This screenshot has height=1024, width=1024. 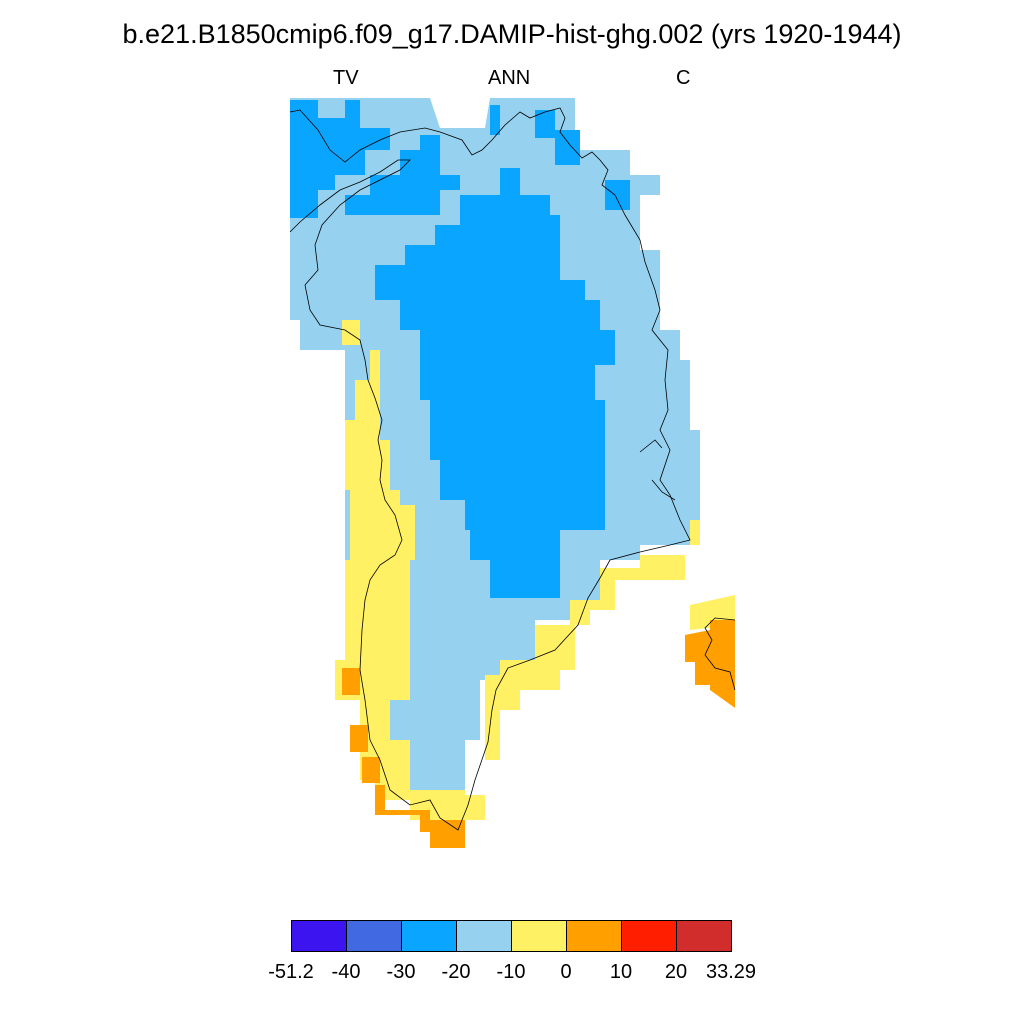 What do you see at coordinates (511, 972) in the screenshot?
I see `colorbar-tick-label: -10` at bounding box center [511, 972].